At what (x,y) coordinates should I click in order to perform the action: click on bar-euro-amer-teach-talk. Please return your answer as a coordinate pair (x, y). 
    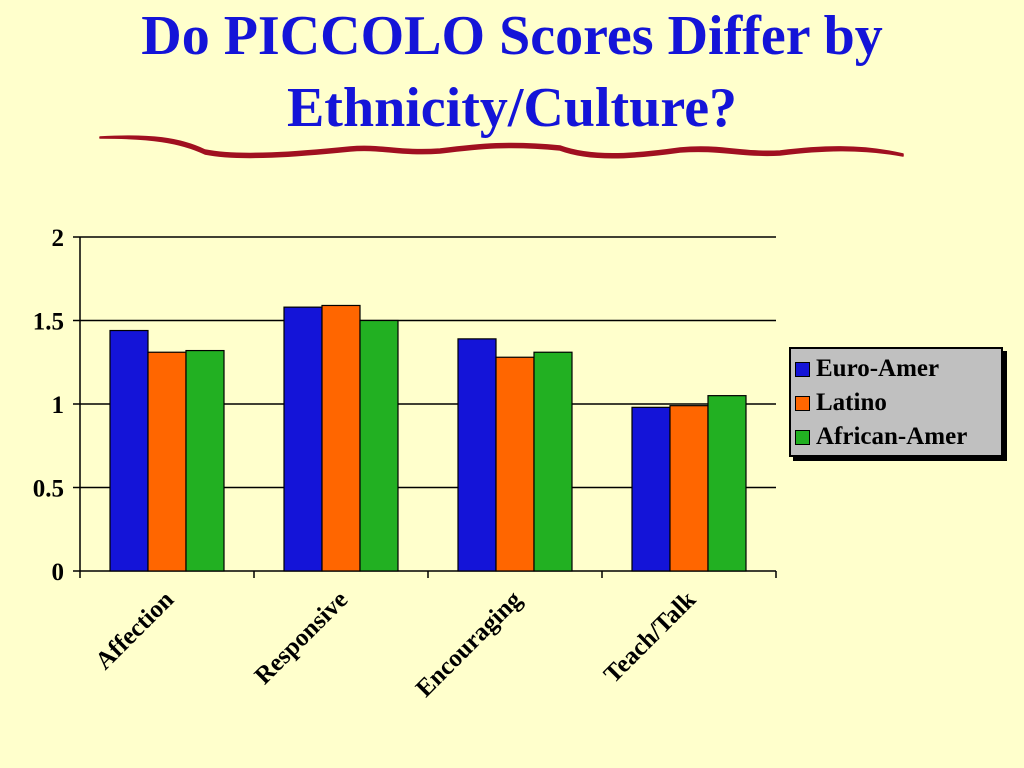
    Looking at the image, I should click on (651, 489).